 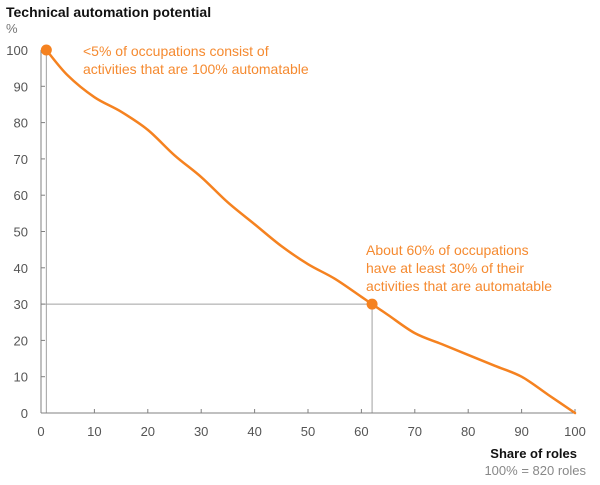 I want to click on x-tick-label: 0, so click(x=40, y=431).